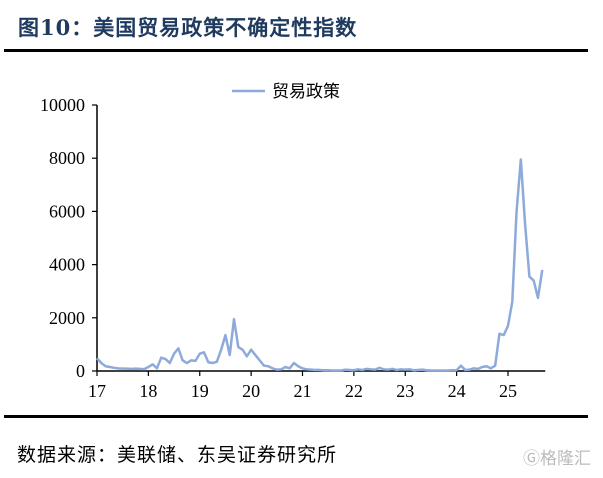 The width and height of the screenshot is (603, 478). Describe the element at coordinates (251, 391) in the screenshot. I see `x-tick-label: 20` at that location.